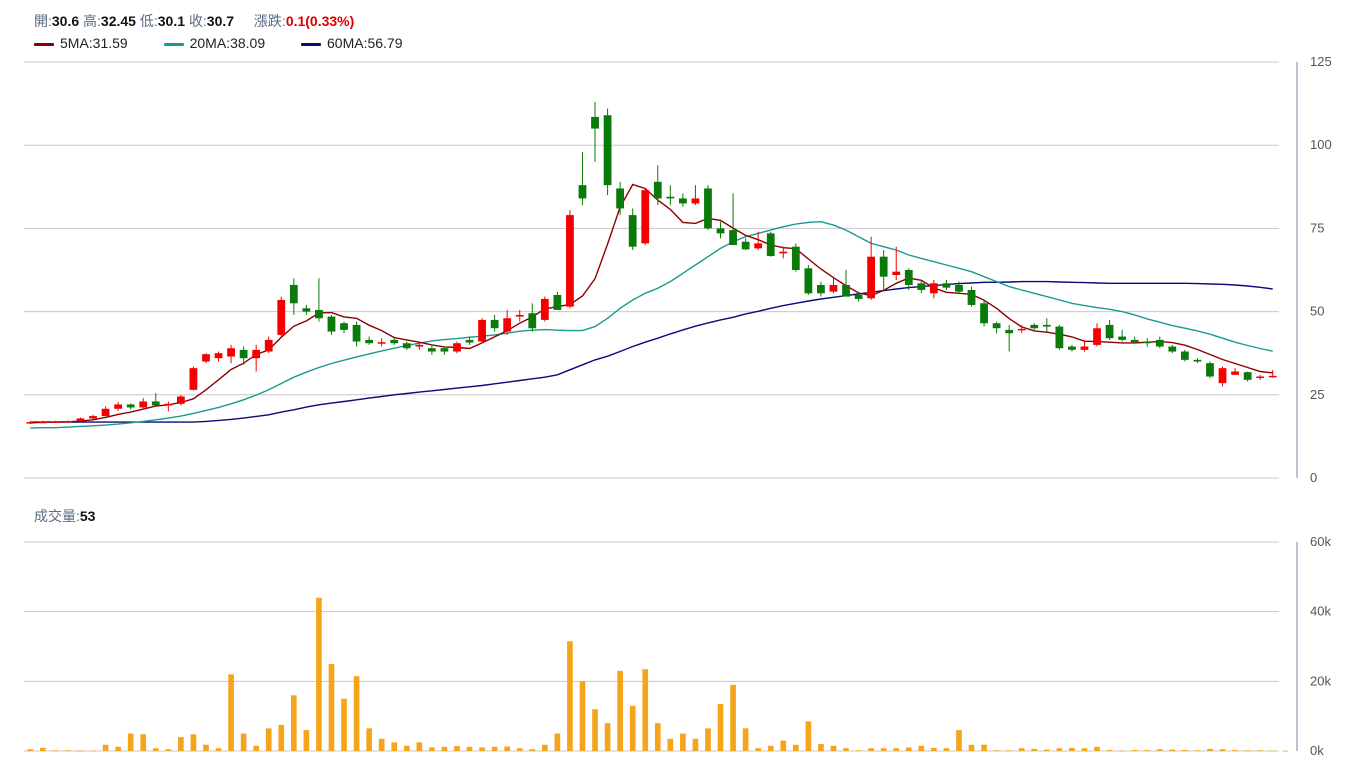 This screenshot has width=1358, height=769. What do you see at coordinates (365, 43) in the screenshot?
I see `ma60-legend-label: 60MA:56.79` at bounding box center [365, 43].